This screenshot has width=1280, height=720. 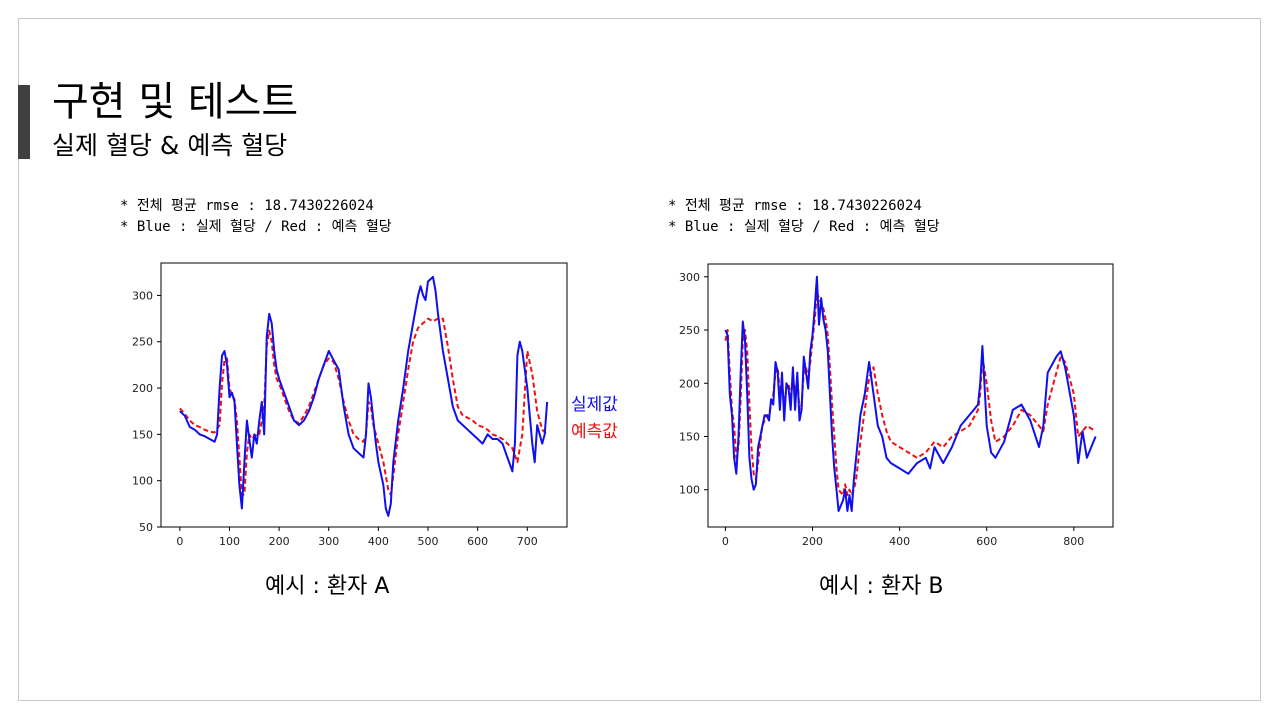 I want to click on chart-a-xtick-label: 200, so click(x=279, y=541).